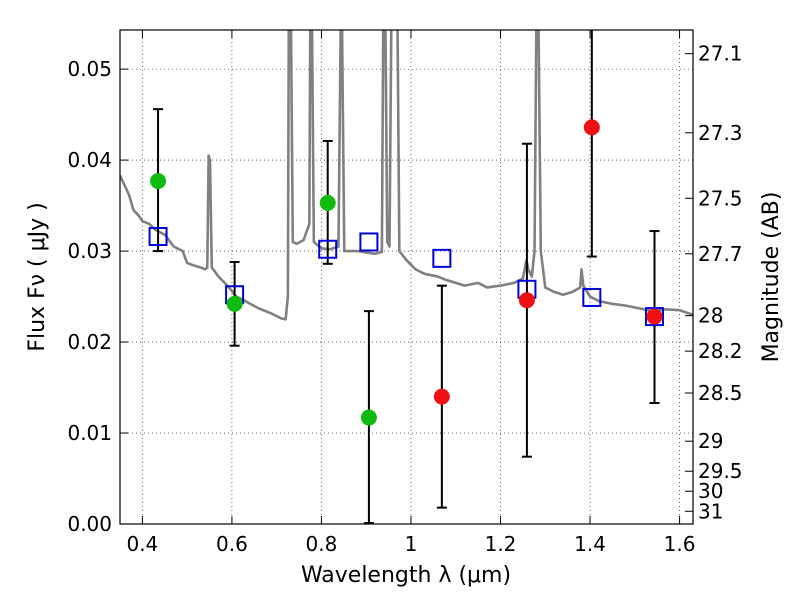 Image resolution: width=800 pixels, height=600 pixels. I want to click on y-tick-label: 0.02, so click(89, 342).